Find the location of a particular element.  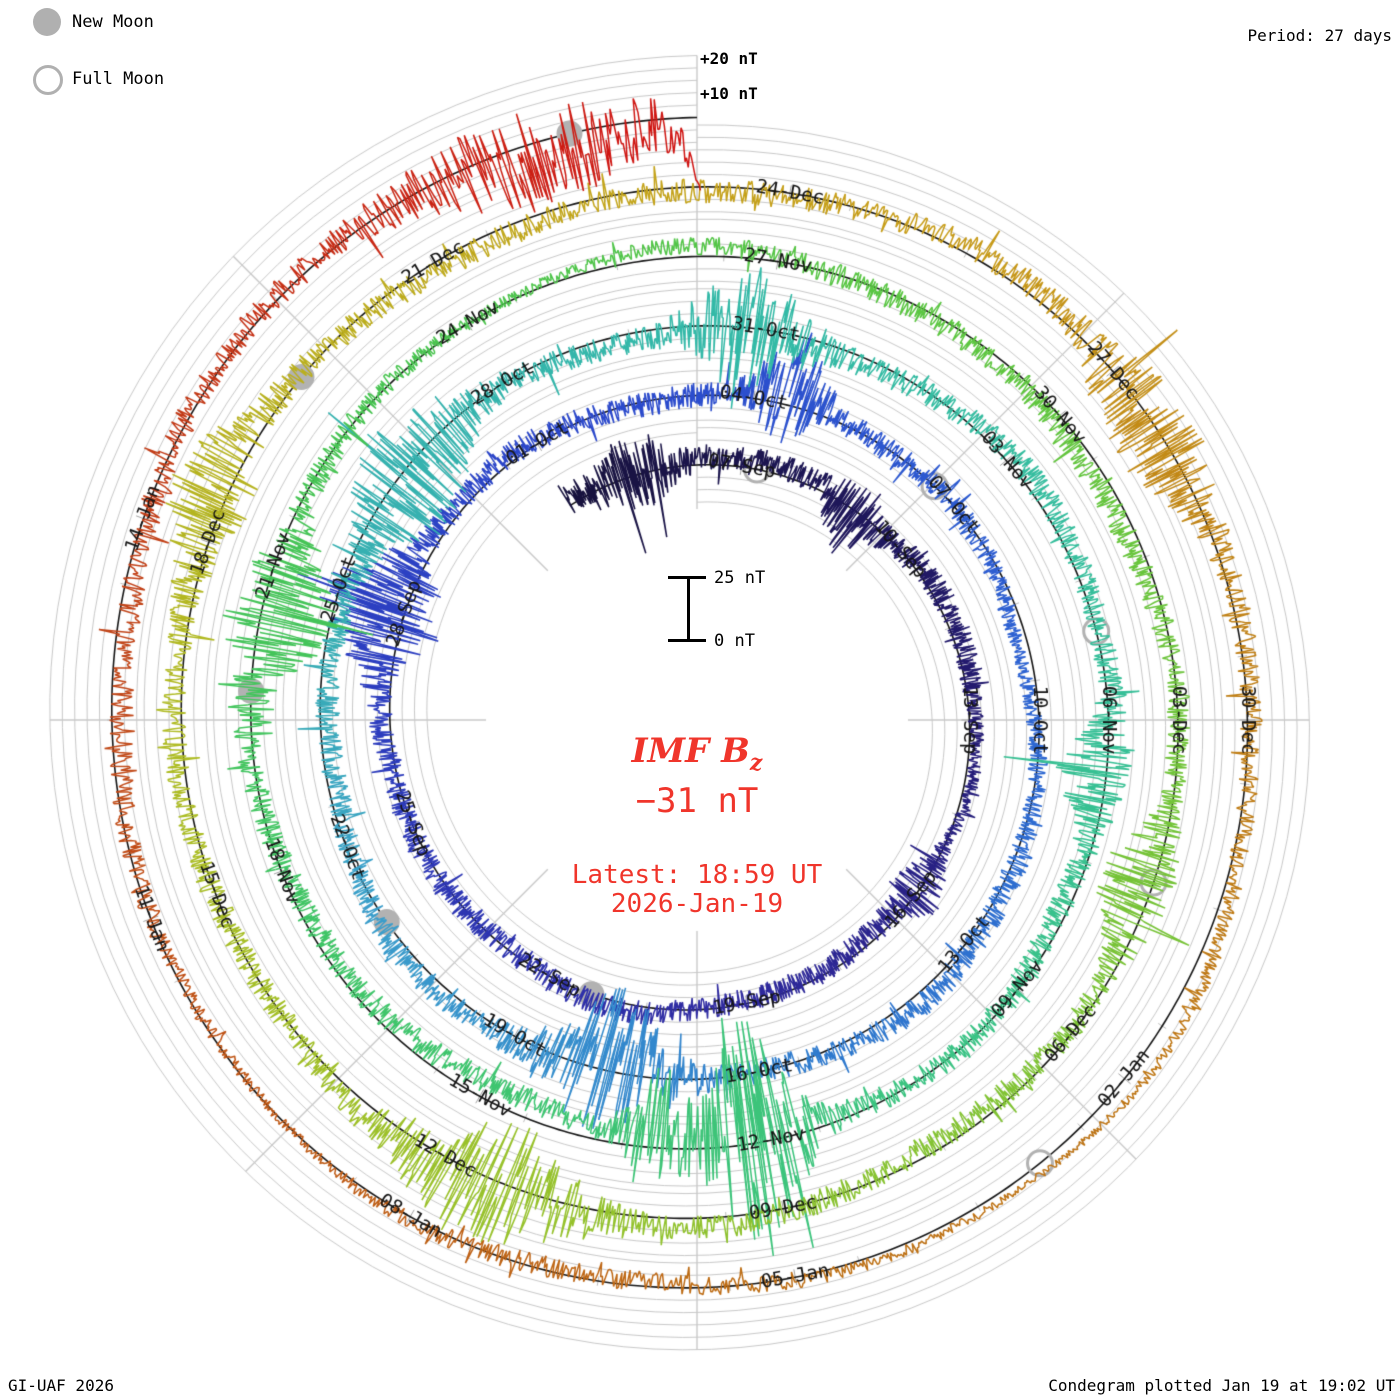

radial-label-plus20: +20 nT is located at coordinates (729, 58).